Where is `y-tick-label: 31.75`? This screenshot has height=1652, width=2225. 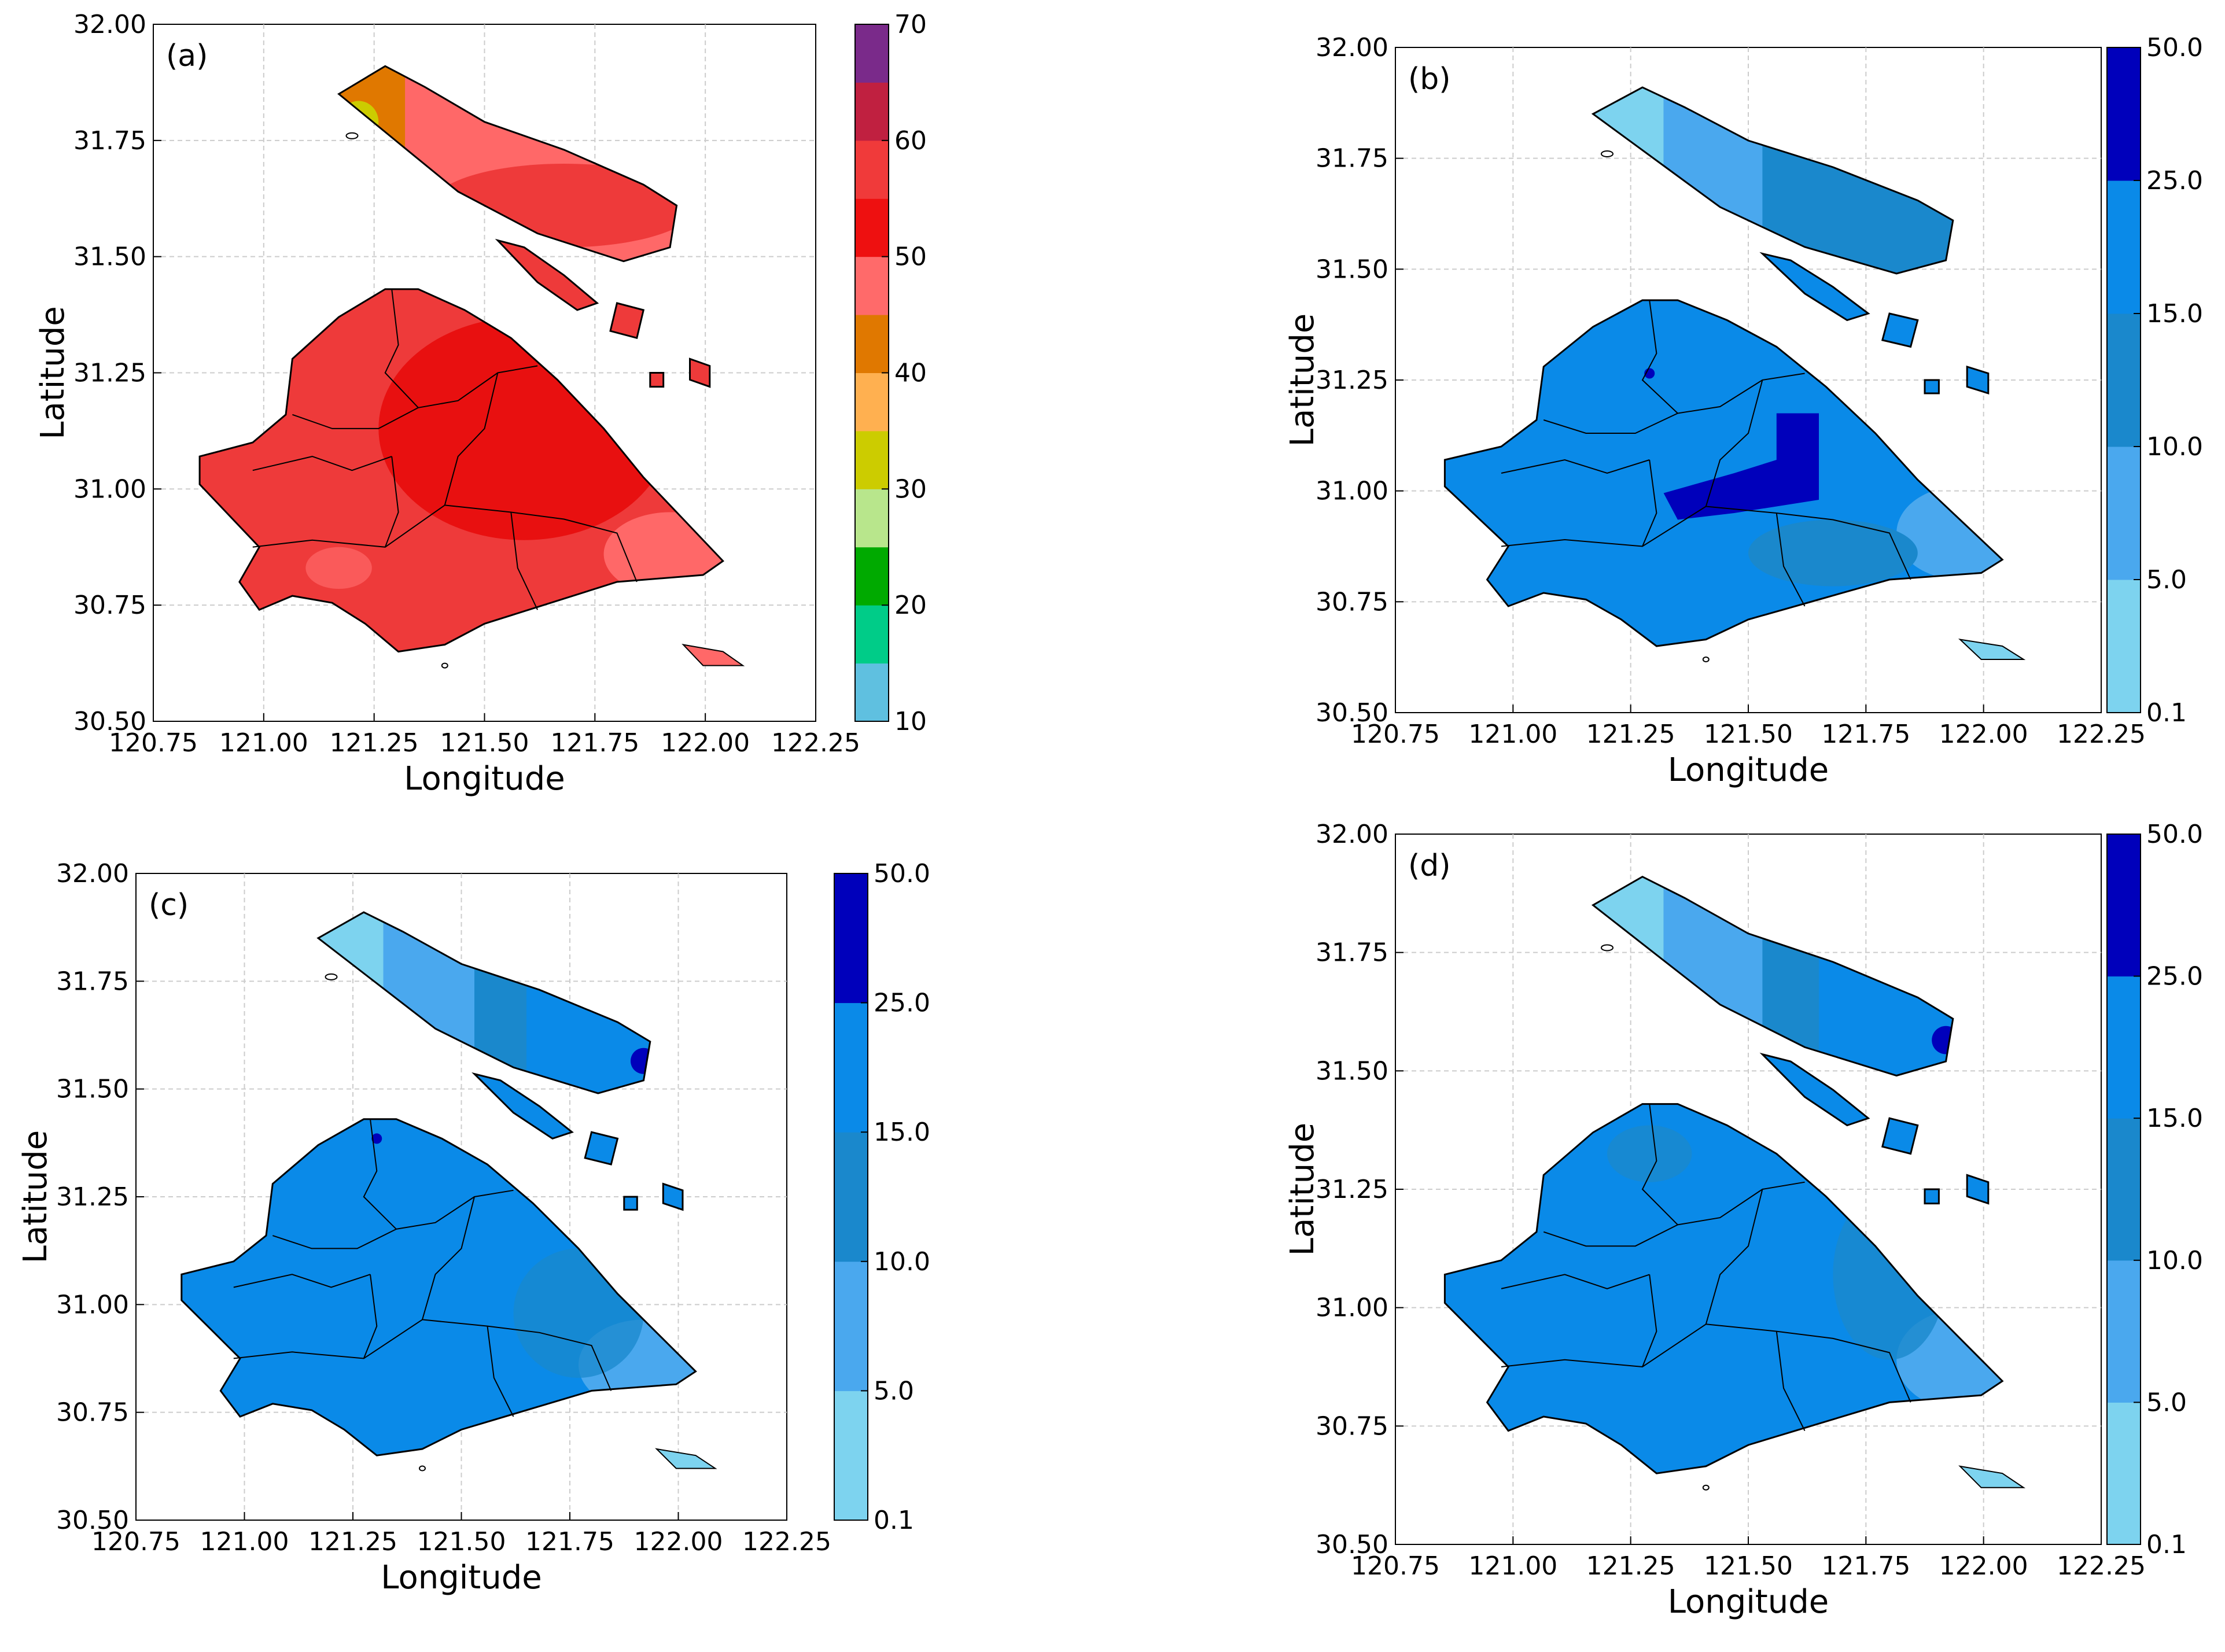 y-tick-label: 31.75 is located at coordinates (1352, 159).